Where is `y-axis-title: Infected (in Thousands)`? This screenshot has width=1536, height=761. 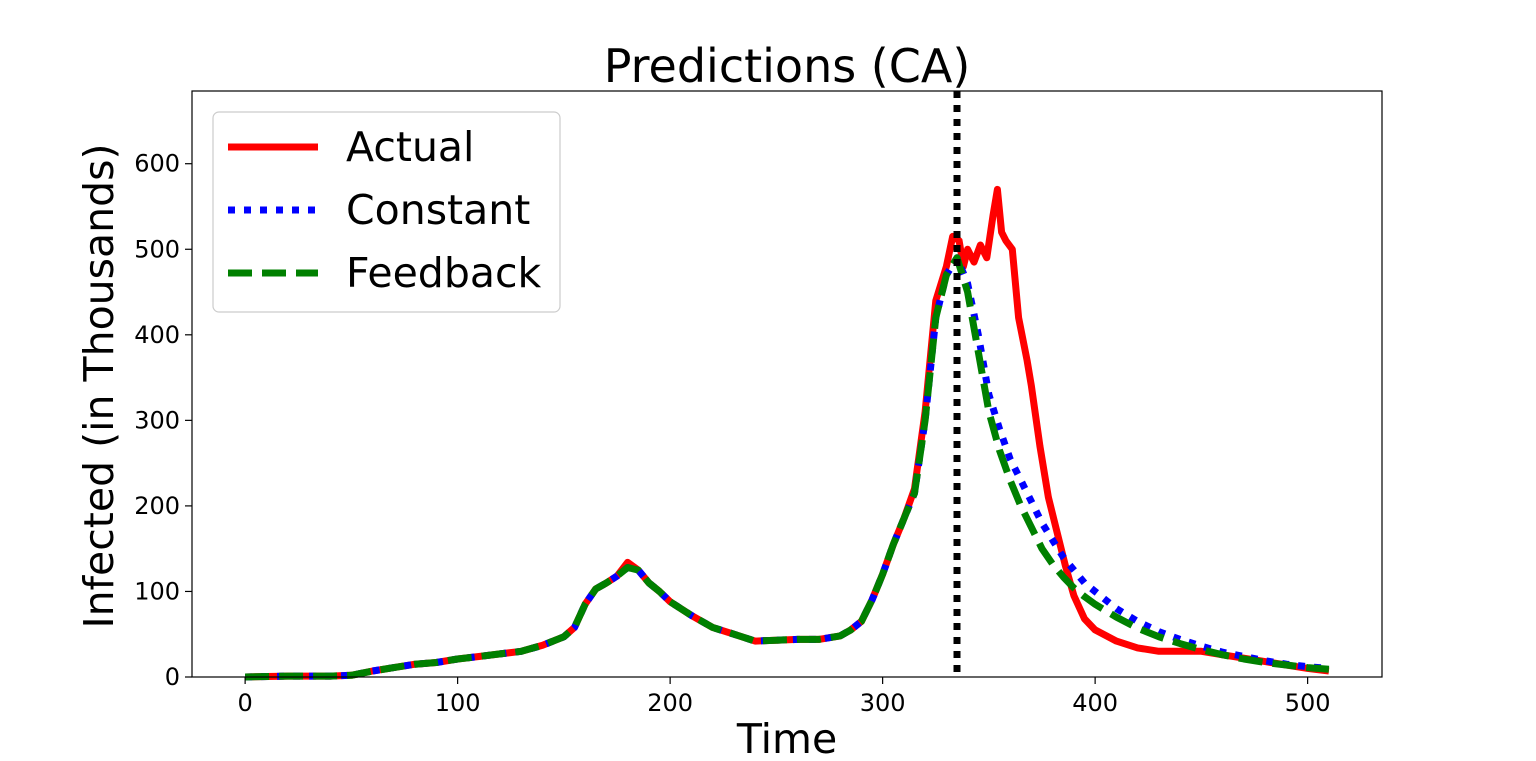
y-axis-title: Infected (in Thousands) is located at coordinates (99, 386).